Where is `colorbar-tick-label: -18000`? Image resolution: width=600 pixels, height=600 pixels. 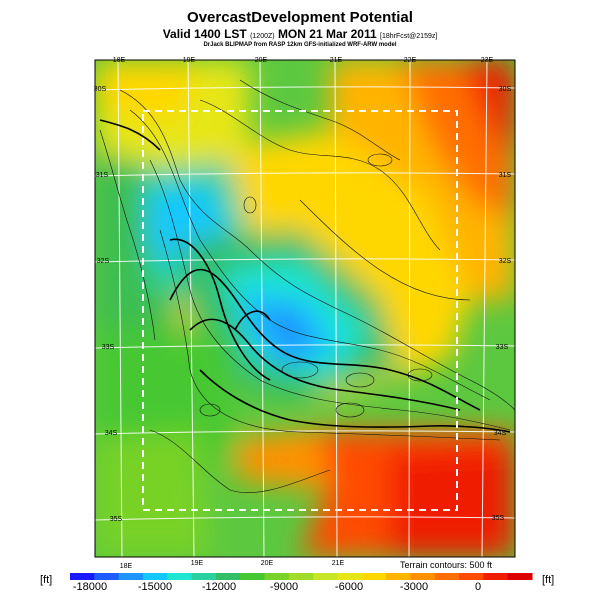 colorbar-tick-label: -18000 is located at coordinates (90, 587).